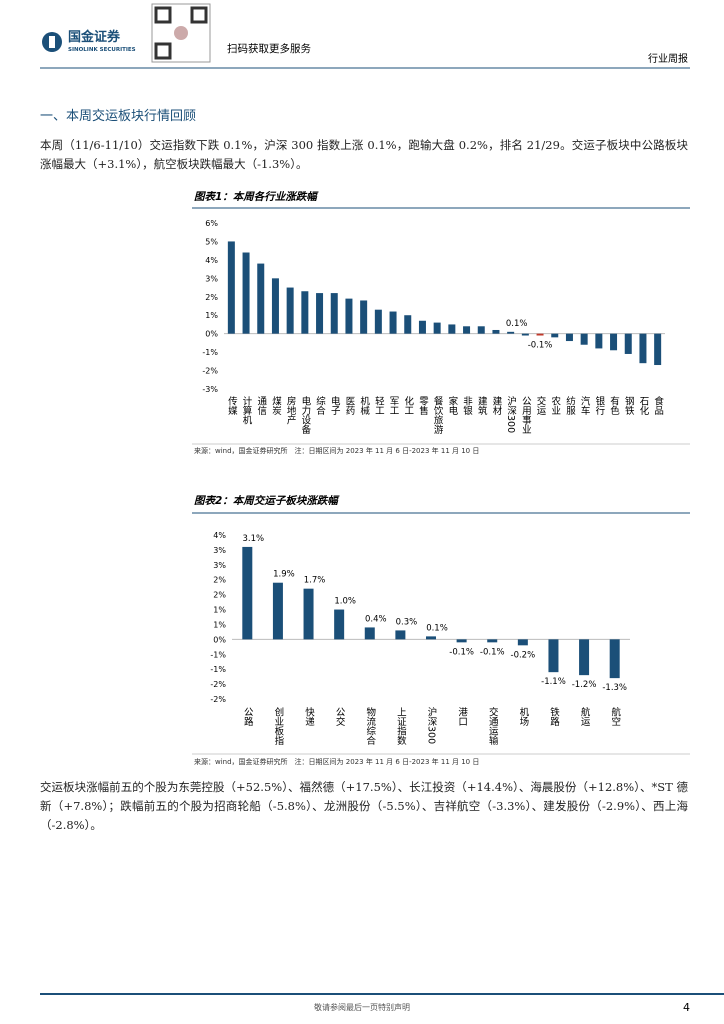  Describe the element at coordinates (570, 405) in the screenshot. I see `category-label: 纺服` at that location.